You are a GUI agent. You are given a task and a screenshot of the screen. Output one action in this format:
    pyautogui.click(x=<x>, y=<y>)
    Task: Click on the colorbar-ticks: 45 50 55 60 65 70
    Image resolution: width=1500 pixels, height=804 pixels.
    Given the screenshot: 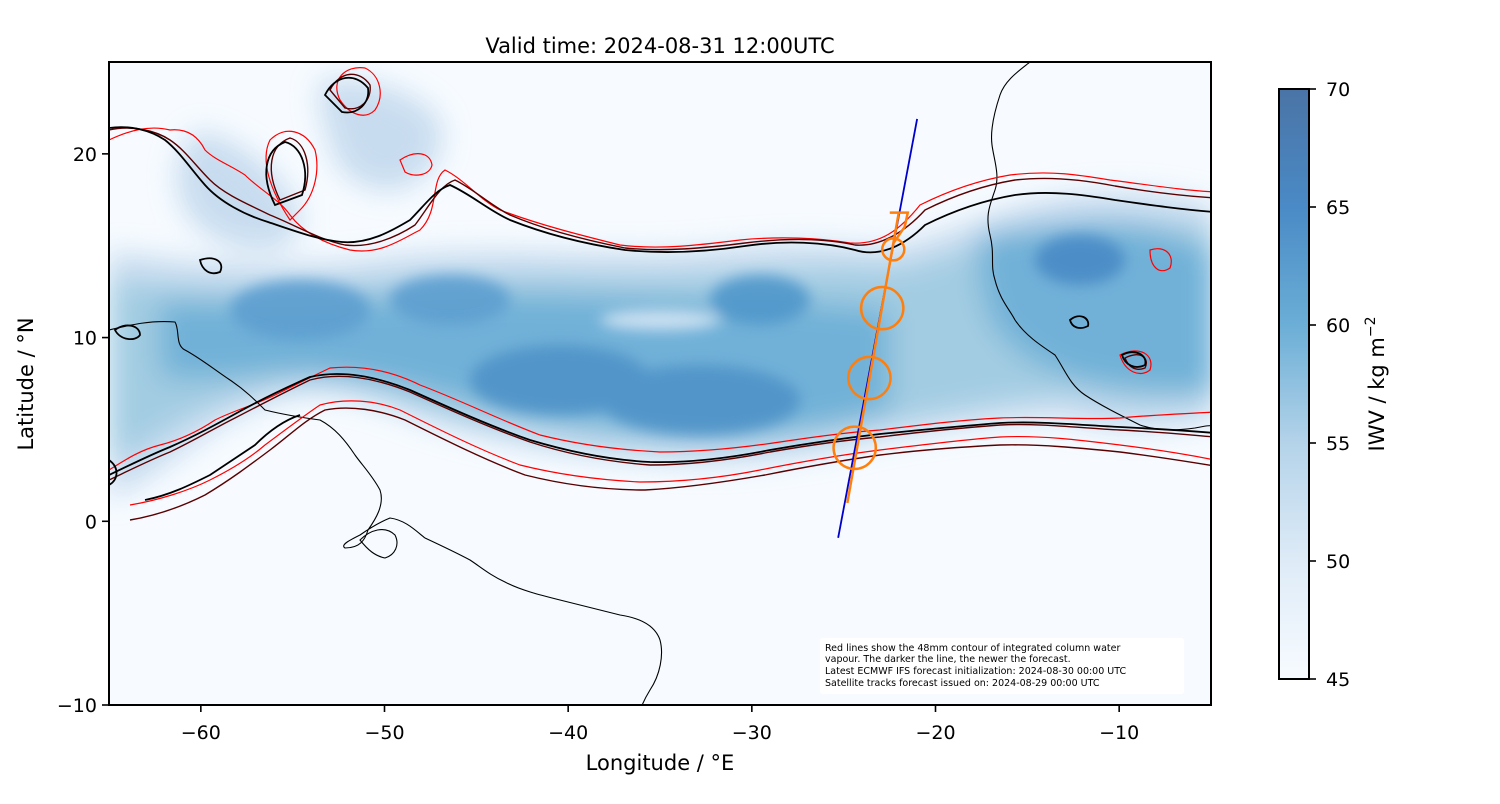 What is the action you would take?
    pyautogui.click(x=1329, y=385)
    